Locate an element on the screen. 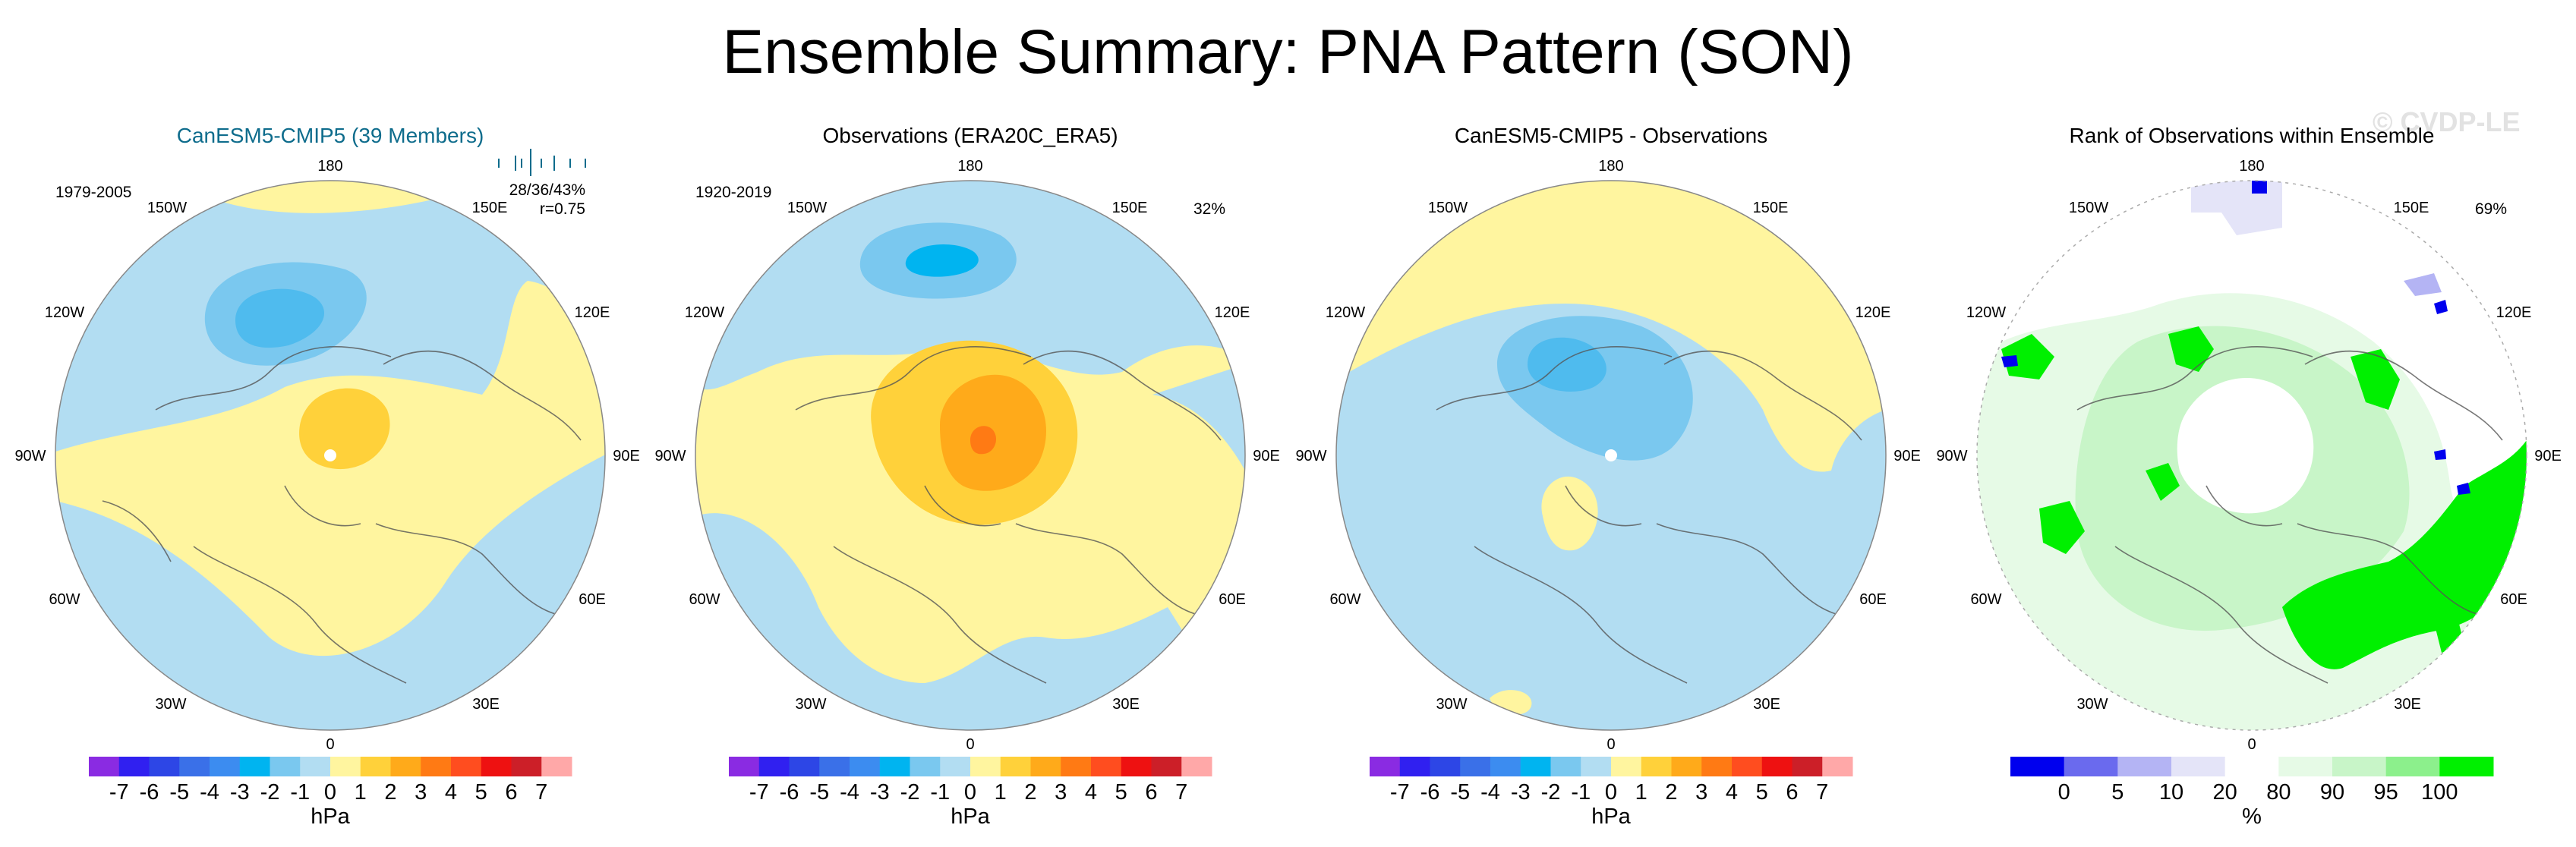 This screenshot has height=847, width=2576. colorbar-tick-label: -4 is located at coordinates (849, 792).